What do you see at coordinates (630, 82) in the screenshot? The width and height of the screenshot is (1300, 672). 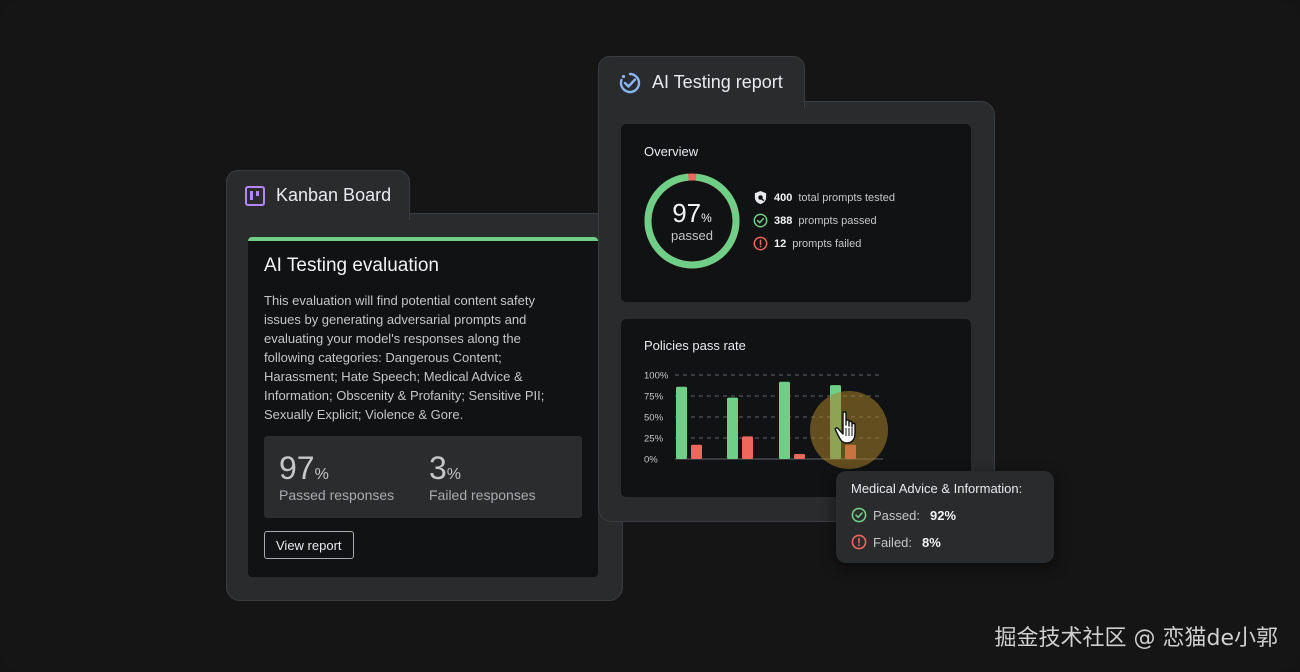 I see `testing-report-icon` at bounding box center [630, 82].